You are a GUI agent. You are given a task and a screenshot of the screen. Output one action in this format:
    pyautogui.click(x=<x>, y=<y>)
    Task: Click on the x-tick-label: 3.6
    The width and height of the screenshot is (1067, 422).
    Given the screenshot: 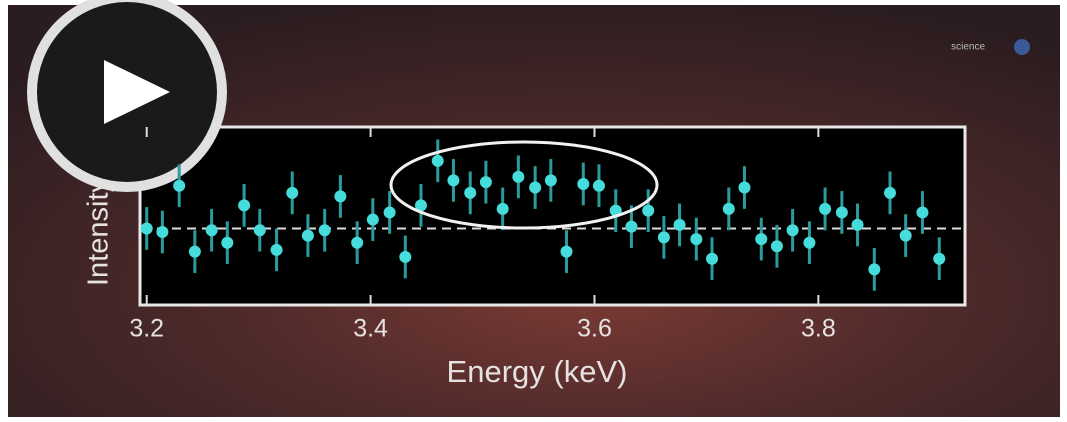 What is the action you would take?
    pyautogui.click(x=594, y=329)
    